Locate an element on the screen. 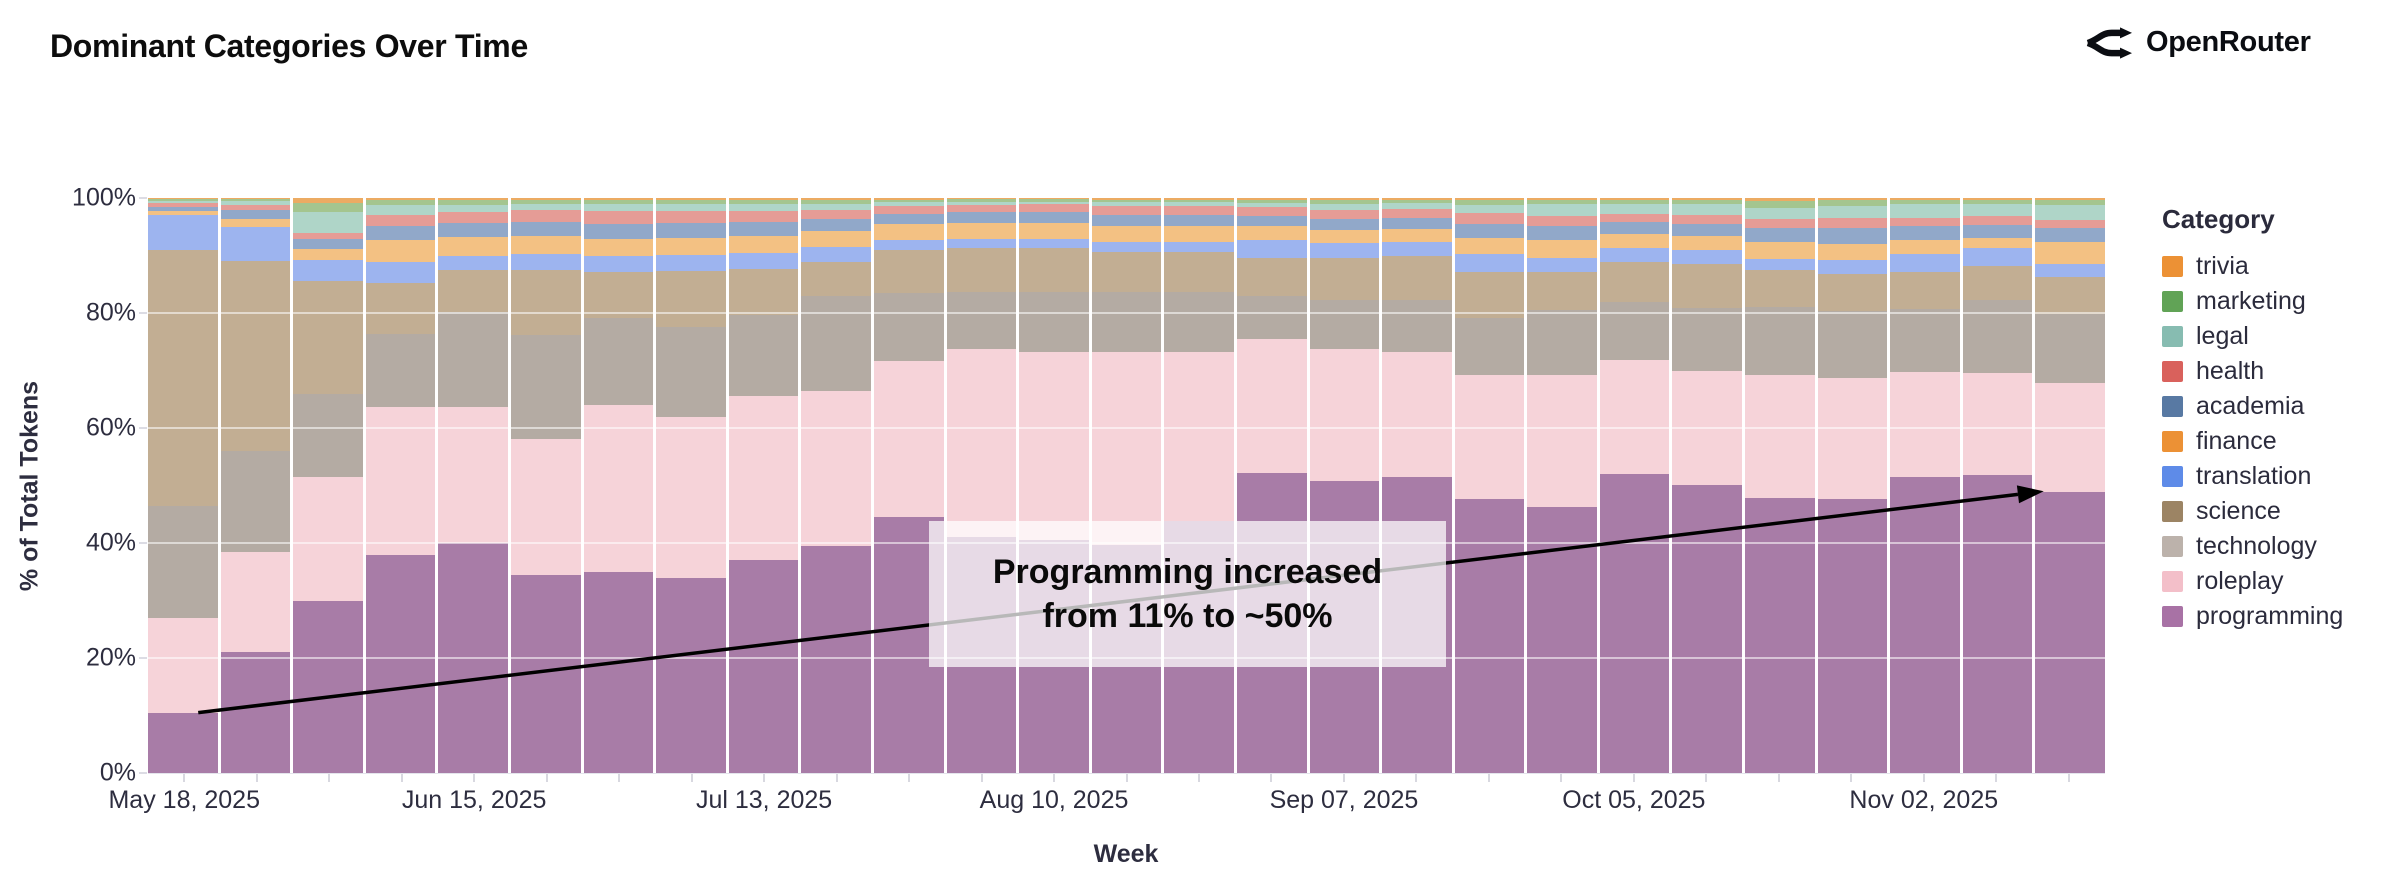  legend-label: marketing is located at coordinates (2251, 301).